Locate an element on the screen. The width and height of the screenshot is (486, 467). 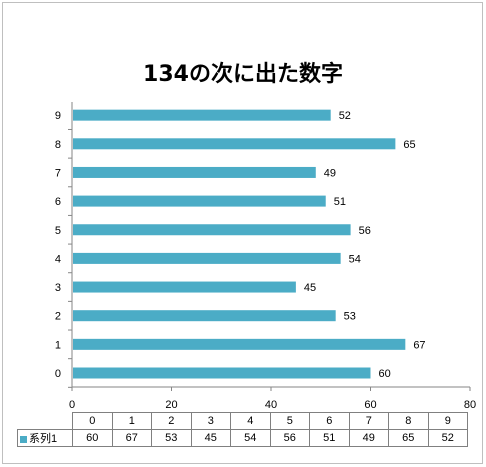
data-table-value: 53 is located at coordinates (171, 438).